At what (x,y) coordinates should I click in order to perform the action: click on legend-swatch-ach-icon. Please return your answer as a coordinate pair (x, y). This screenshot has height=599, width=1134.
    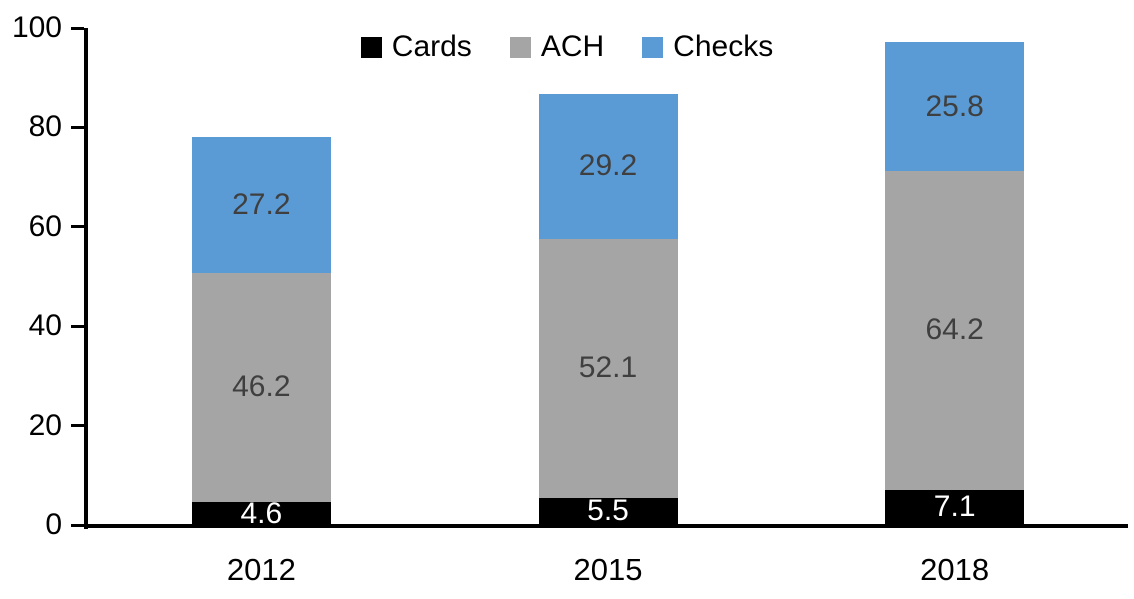
    Looking at the image, I should click on (520, 47).